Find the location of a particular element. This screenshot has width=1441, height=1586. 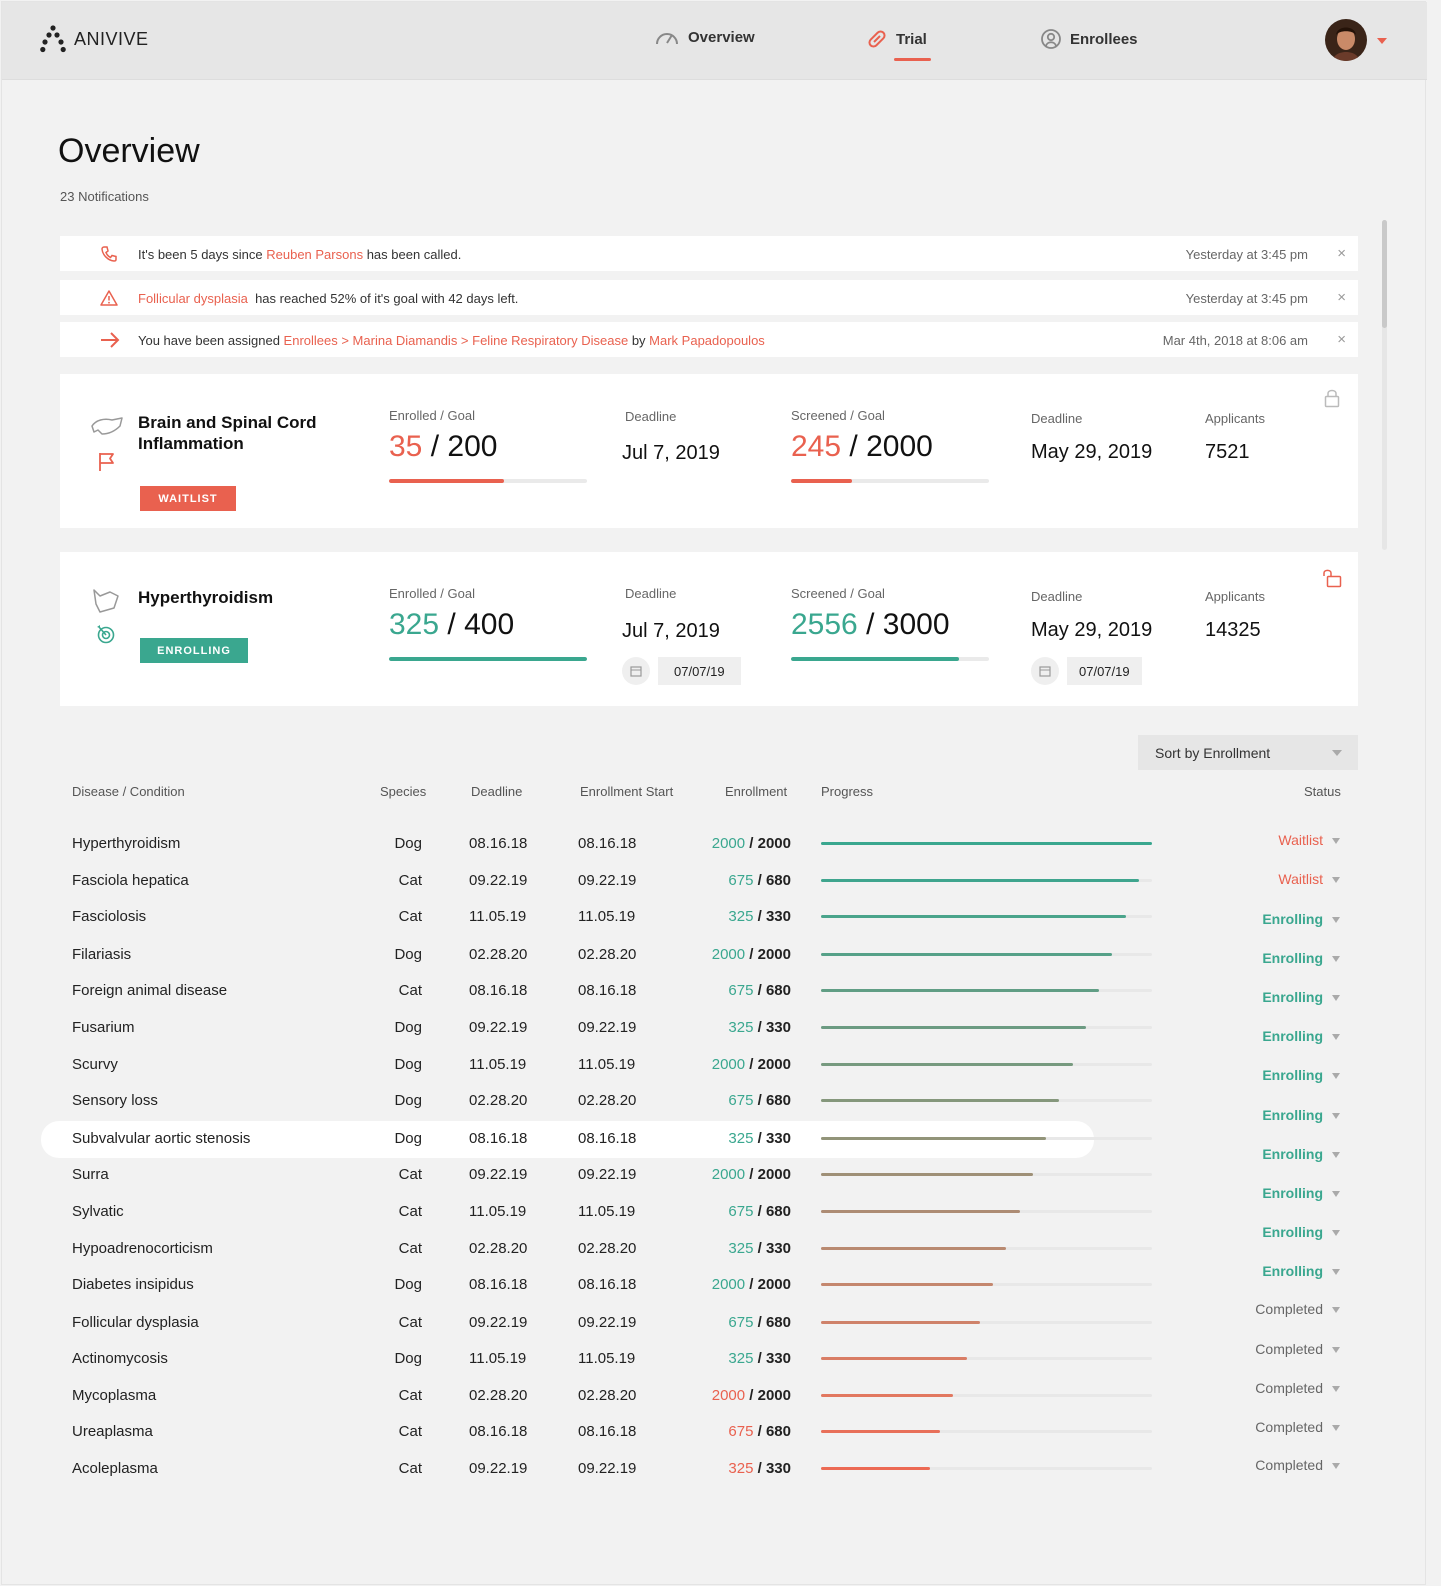

notification-link-person: Mark Papadopoulos is located at coordinates (707, 340).